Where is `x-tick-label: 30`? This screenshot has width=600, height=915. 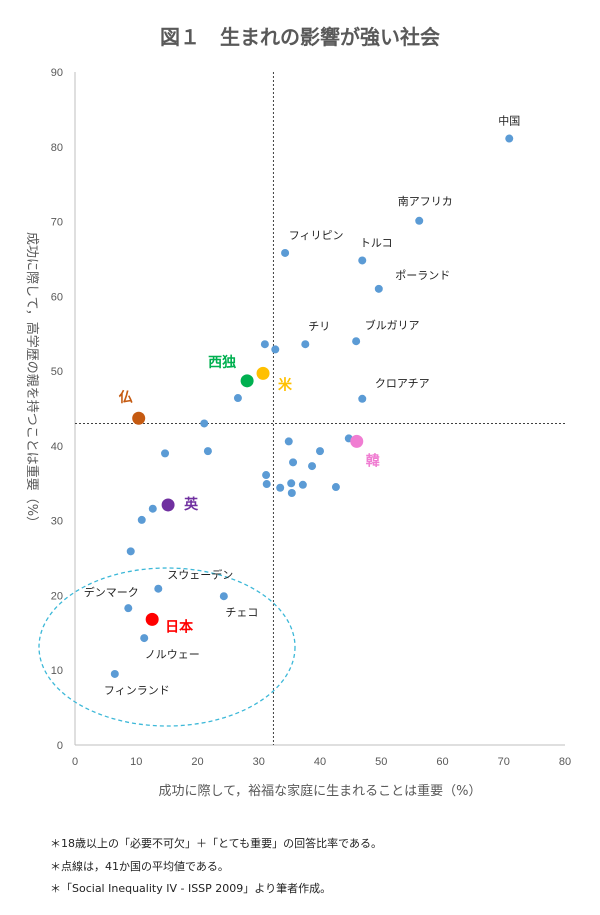
x-tick-label: 30 is located at coordinates (259, 762).